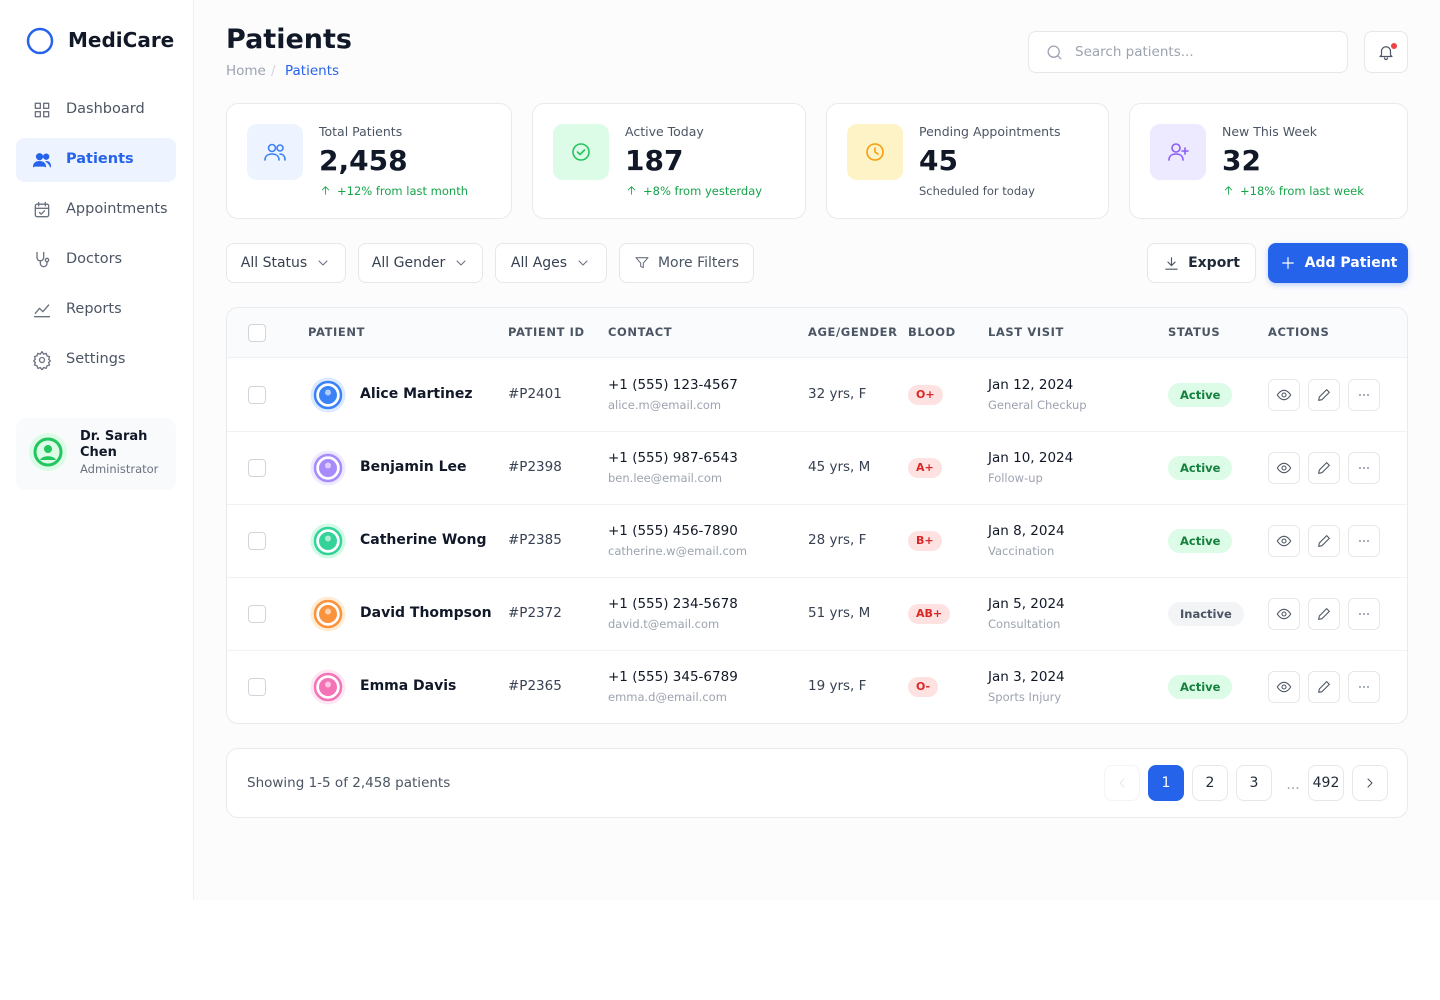  Describe the element at coordinates (1386, 52) in the screenshot. I see `notification-button` at that location.